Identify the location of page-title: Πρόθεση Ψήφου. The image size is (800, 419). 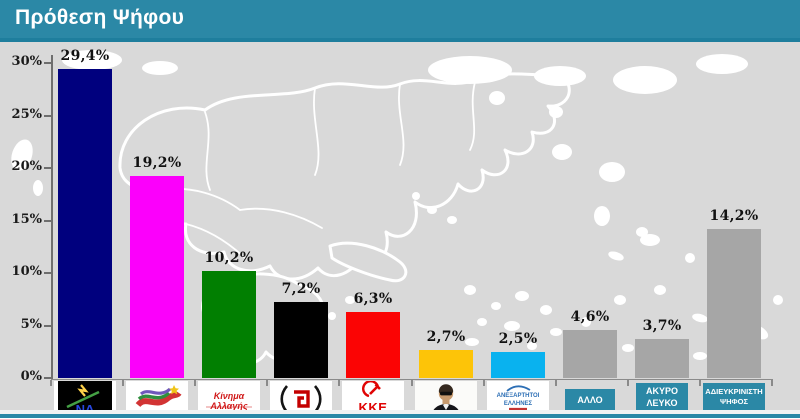
(100, 17).